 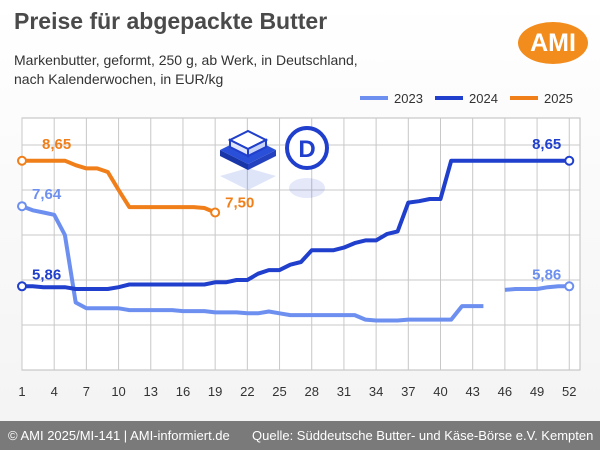 What do you see at coordinates (183, 391) in the screenshot?
I see `x-tick-label: 16` at bounding box center [183, 391].